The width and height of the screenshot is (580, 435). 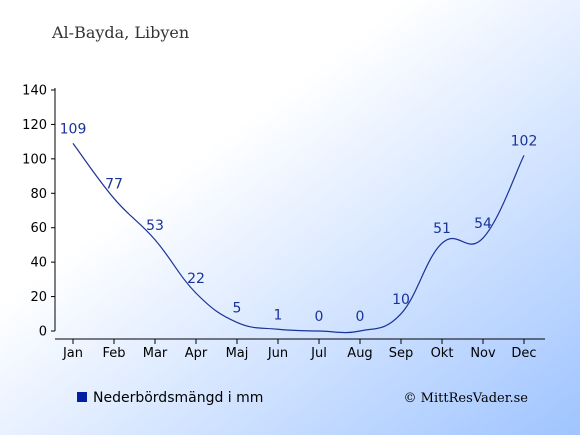 What do you see at coordinates (401, 353) in the screenshot?
I see `x-tick-label: Sep` at bounding box center [401, 353].